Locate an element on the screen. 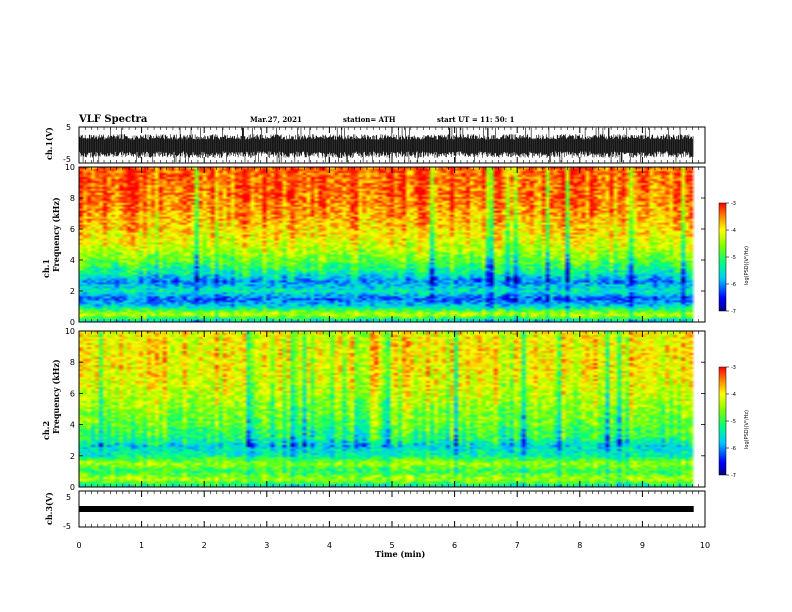  ch1-ytick-label: 0 is located at coordinates (72, 322).